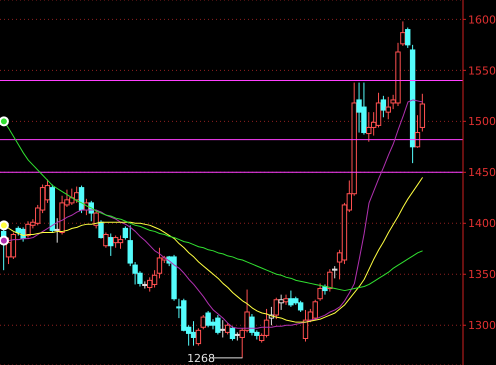 This screenshot has width=496, height=365. Describe the element at coordinates (482, 71) in the screenshot. I see `y-tick-label: 1550` at that location.